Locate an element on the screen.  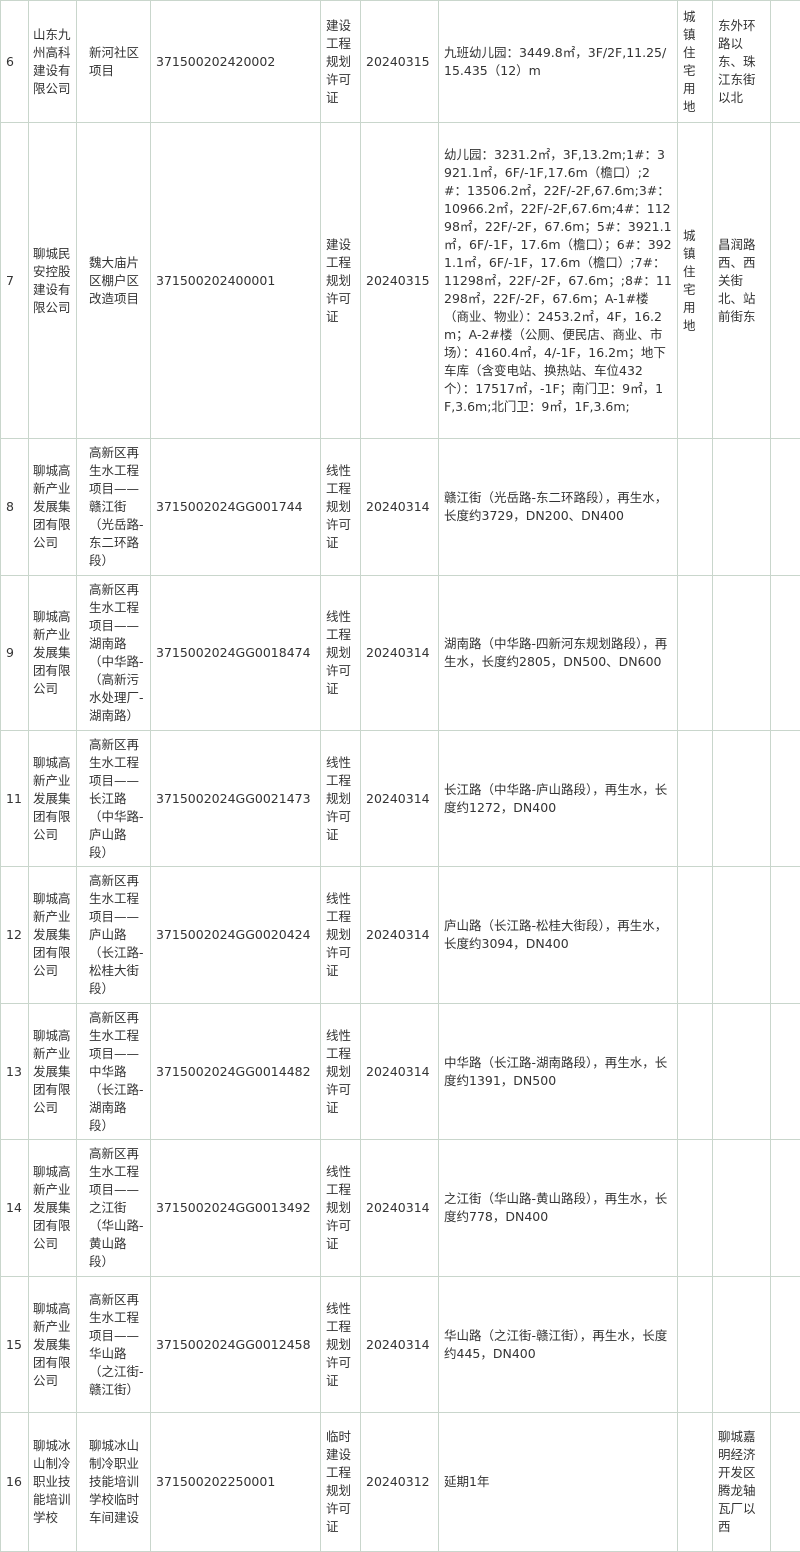
permit-number: 3715002024GG0020424 is located at coordinates (236, 935).